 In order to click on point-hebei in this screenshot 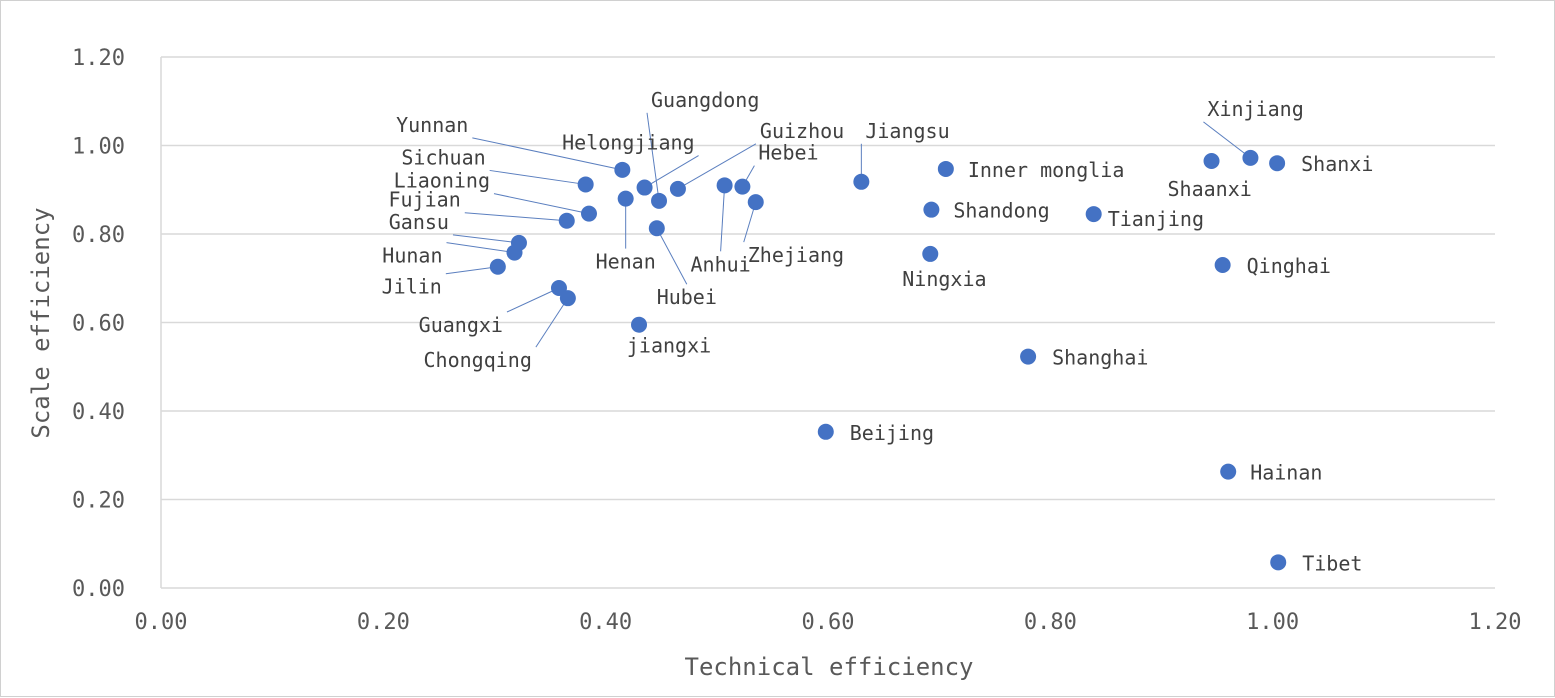, I will do `click(742, 186)`.